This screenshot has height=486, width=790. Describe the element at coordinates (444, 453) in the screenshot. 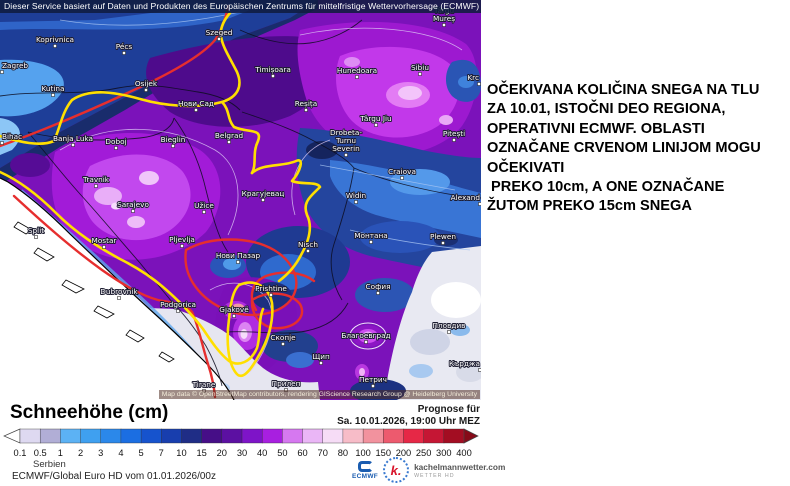

I see `legend-tick-label: 300` at that location.